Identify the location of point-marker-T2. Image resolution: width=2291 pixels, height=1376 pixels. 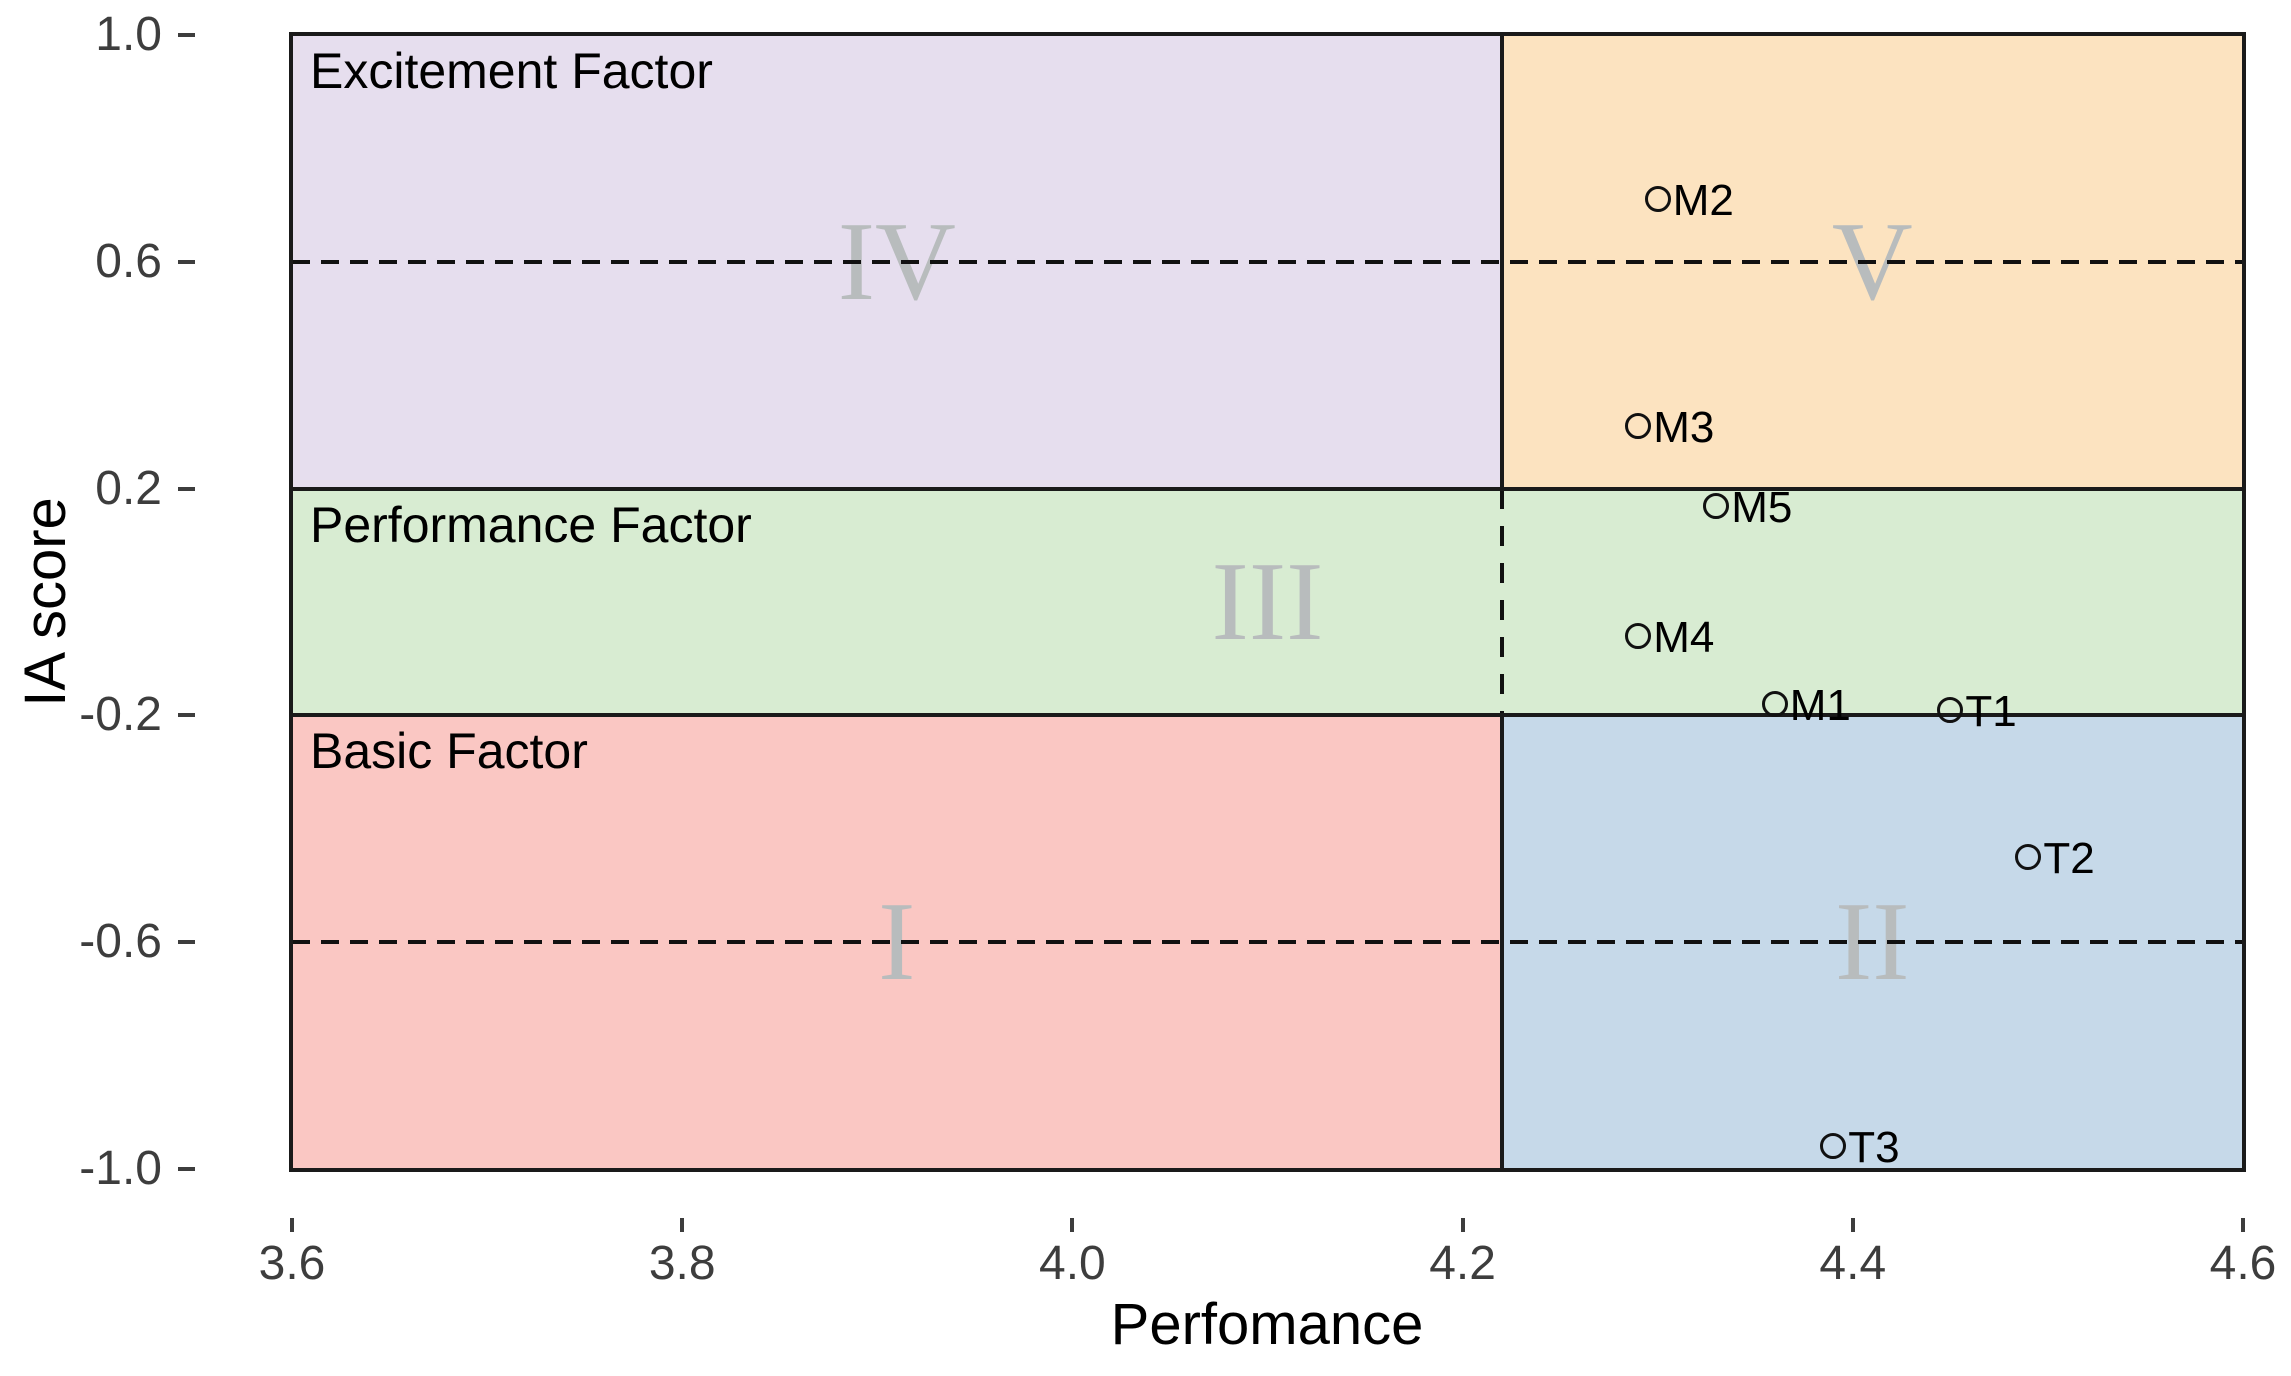
(2028, 857).